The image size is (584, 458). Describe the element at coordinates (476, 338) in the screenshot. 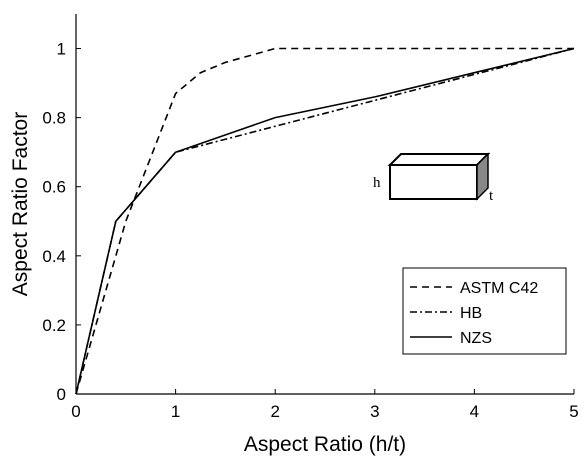

I see `legend-label: NZS` at that location.